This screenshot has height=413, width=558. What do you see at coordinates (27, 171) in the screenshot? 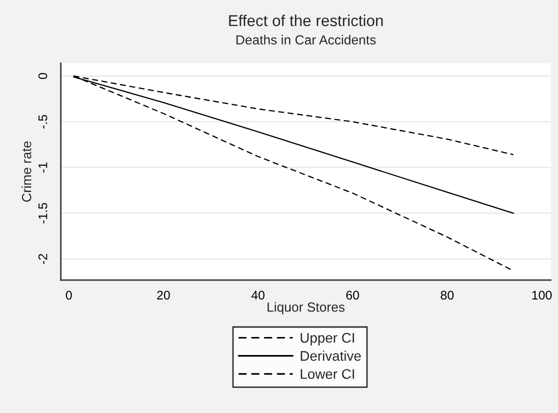
I see `y-axis-title: Crime rate` at bounding box center [27, 171].